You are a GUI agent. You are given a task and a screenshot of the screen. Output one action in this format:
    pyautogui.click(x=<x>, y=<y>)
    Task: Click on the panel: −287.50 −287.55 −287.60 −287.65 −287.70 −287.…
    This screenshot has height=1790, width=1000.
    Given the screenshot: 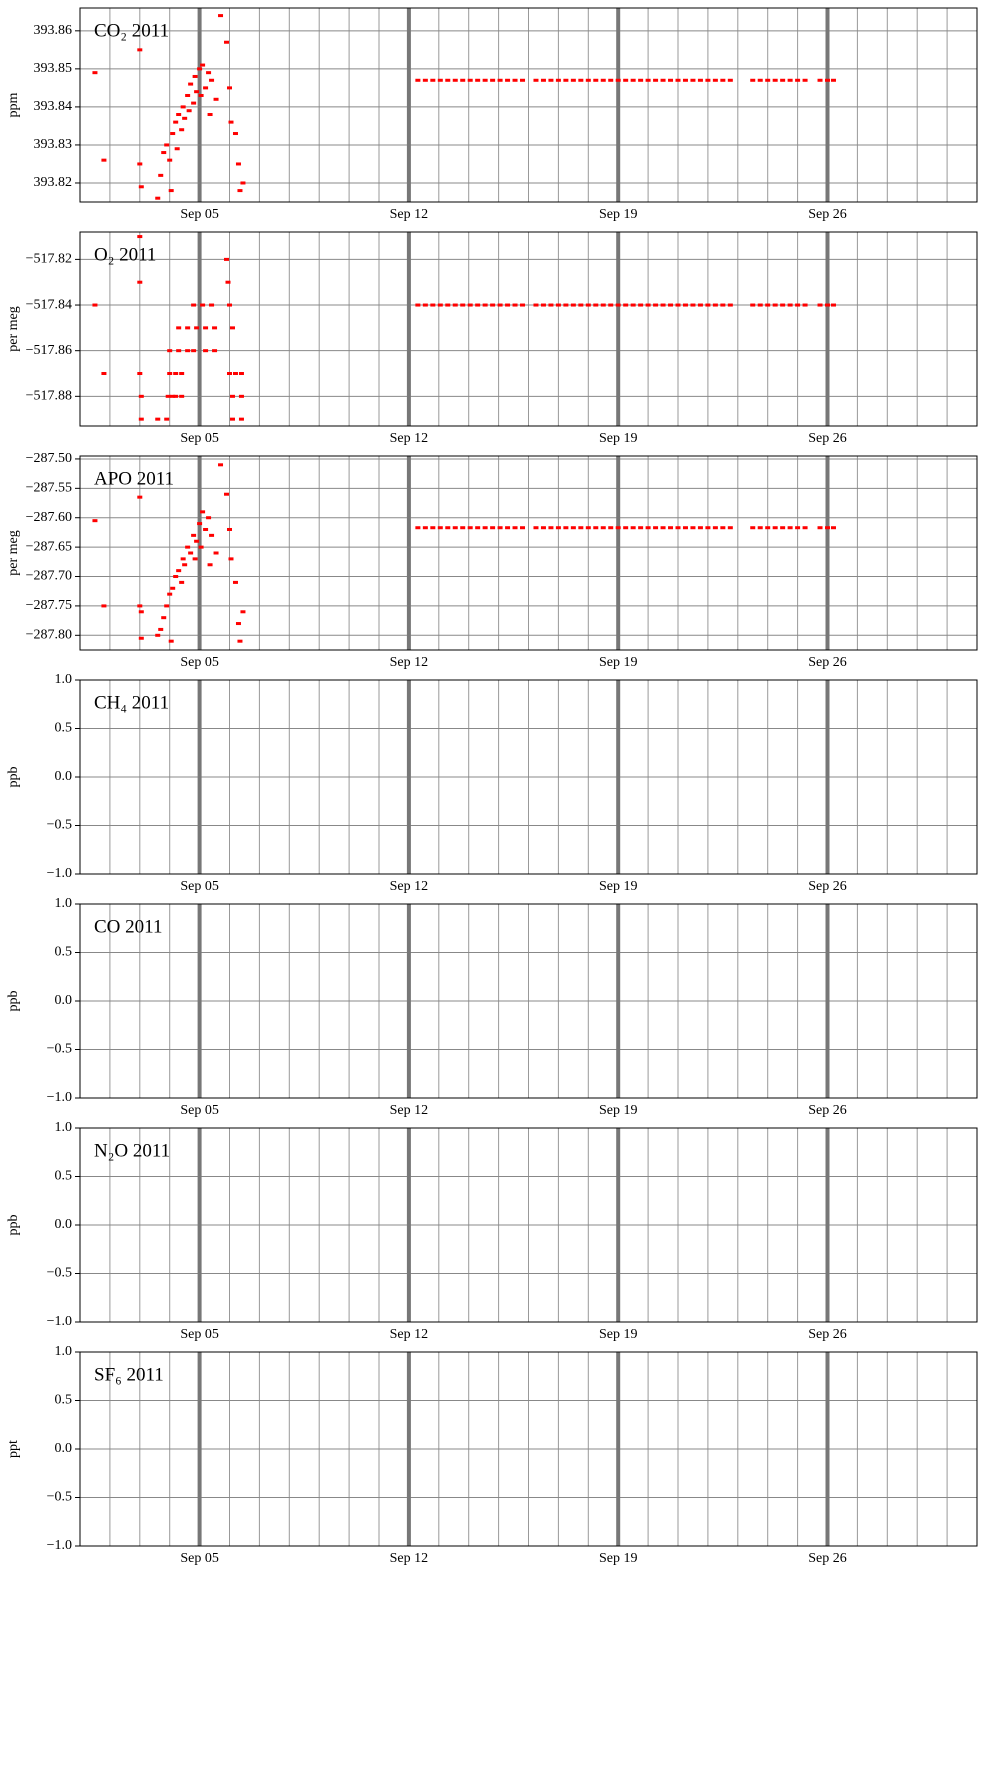 What is the action you would take?
    pyautogui.click(x=492, y=560)
    